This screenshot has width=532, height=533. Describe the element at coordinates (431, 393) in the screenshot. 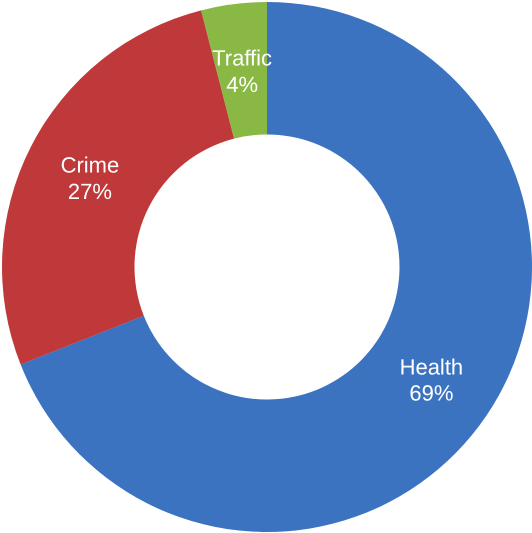

I see `data-label: 69%` at that location.